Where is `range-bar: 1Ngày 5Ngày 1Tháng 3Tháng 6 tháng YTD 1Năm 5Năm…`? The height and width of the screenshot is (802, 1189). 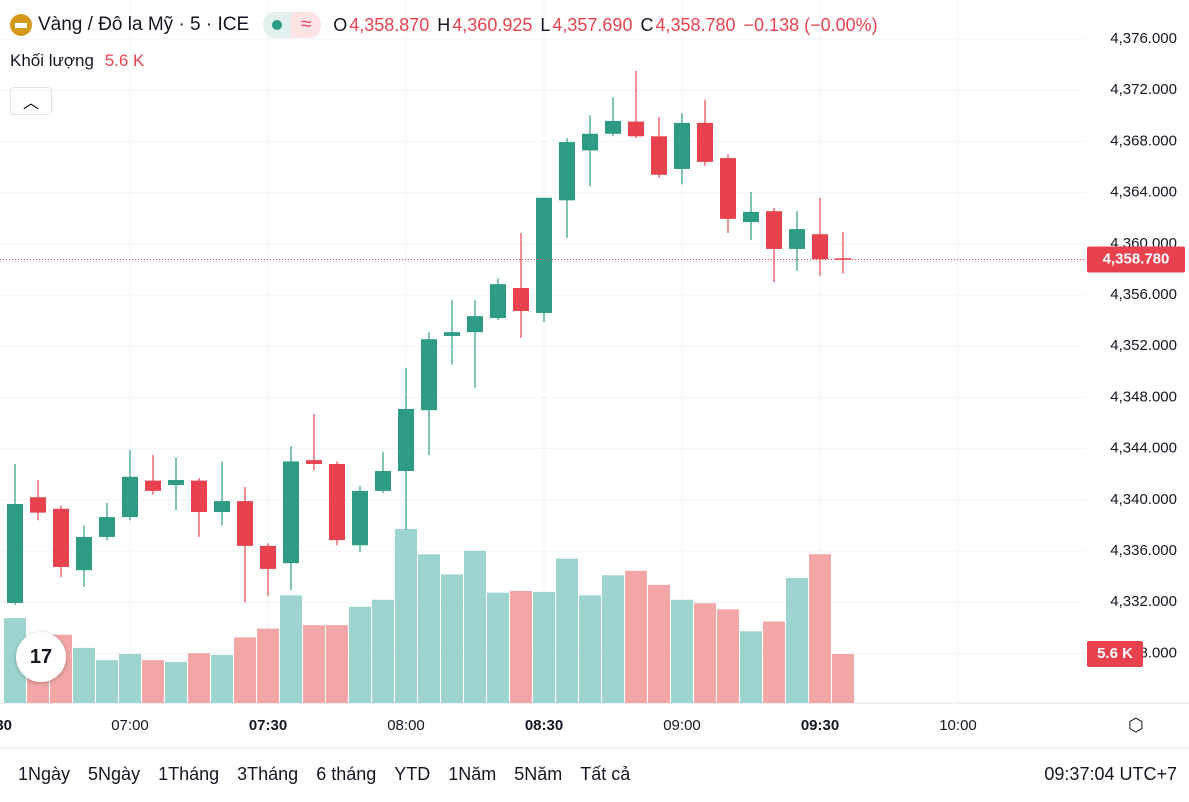
range-bar: 1Ngày 5Ngày 1Tháng 3Tháng 6 tháng YTD 1Năm 5Năm… is located at coordinates (333, 774).